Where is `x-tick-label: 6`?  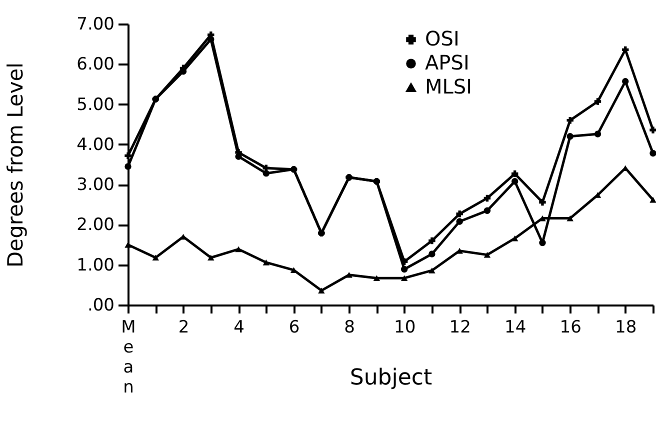 x-tick-label: 6 is located at coordinates (294, 328).